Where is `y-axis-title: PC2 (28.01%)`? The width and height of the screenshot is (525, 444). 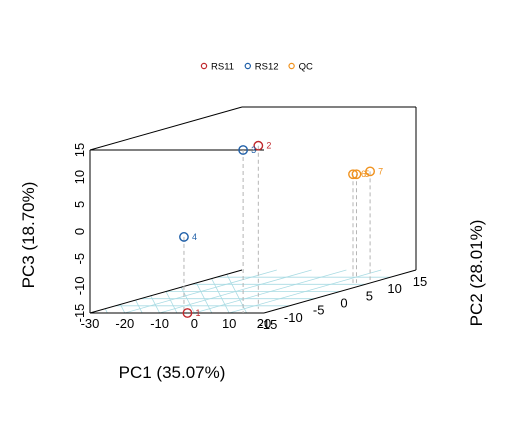
y-axis-title: PC2 (28.01%) is located at coordinates (476, 273).